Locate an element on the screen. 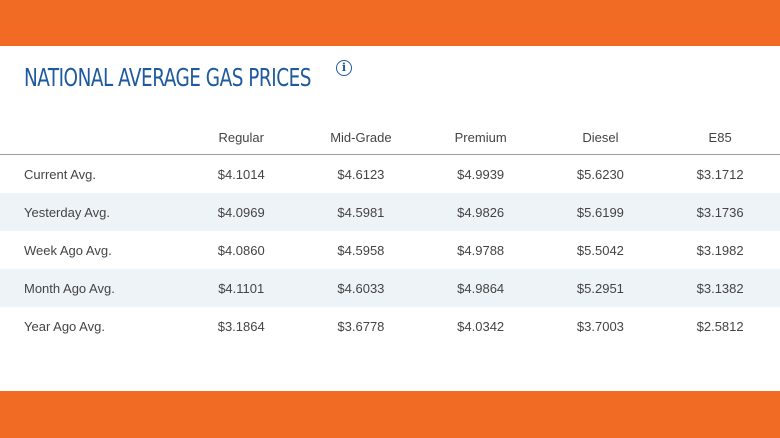  cell-e85: $2.5812 is located at coordinates (720, 326).